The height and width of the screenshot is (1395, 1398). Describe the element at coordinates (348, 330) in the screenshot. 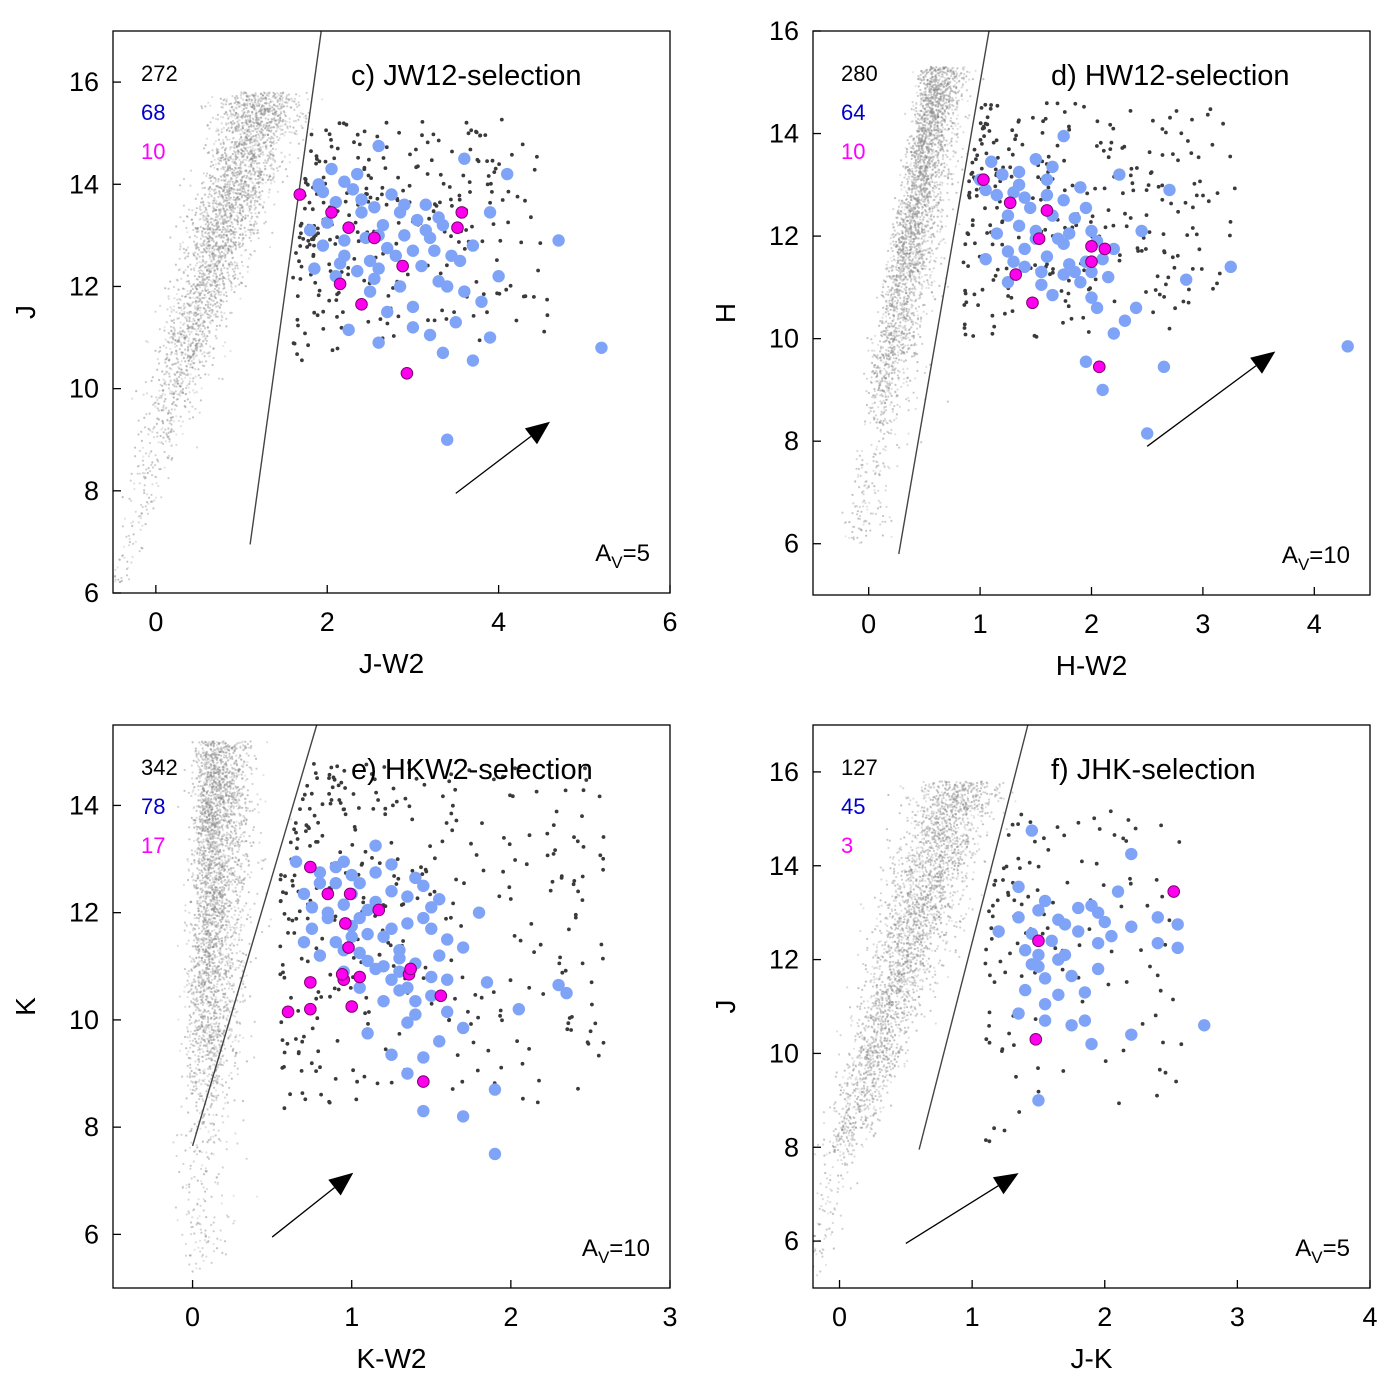

I see `blue-point` at that location.